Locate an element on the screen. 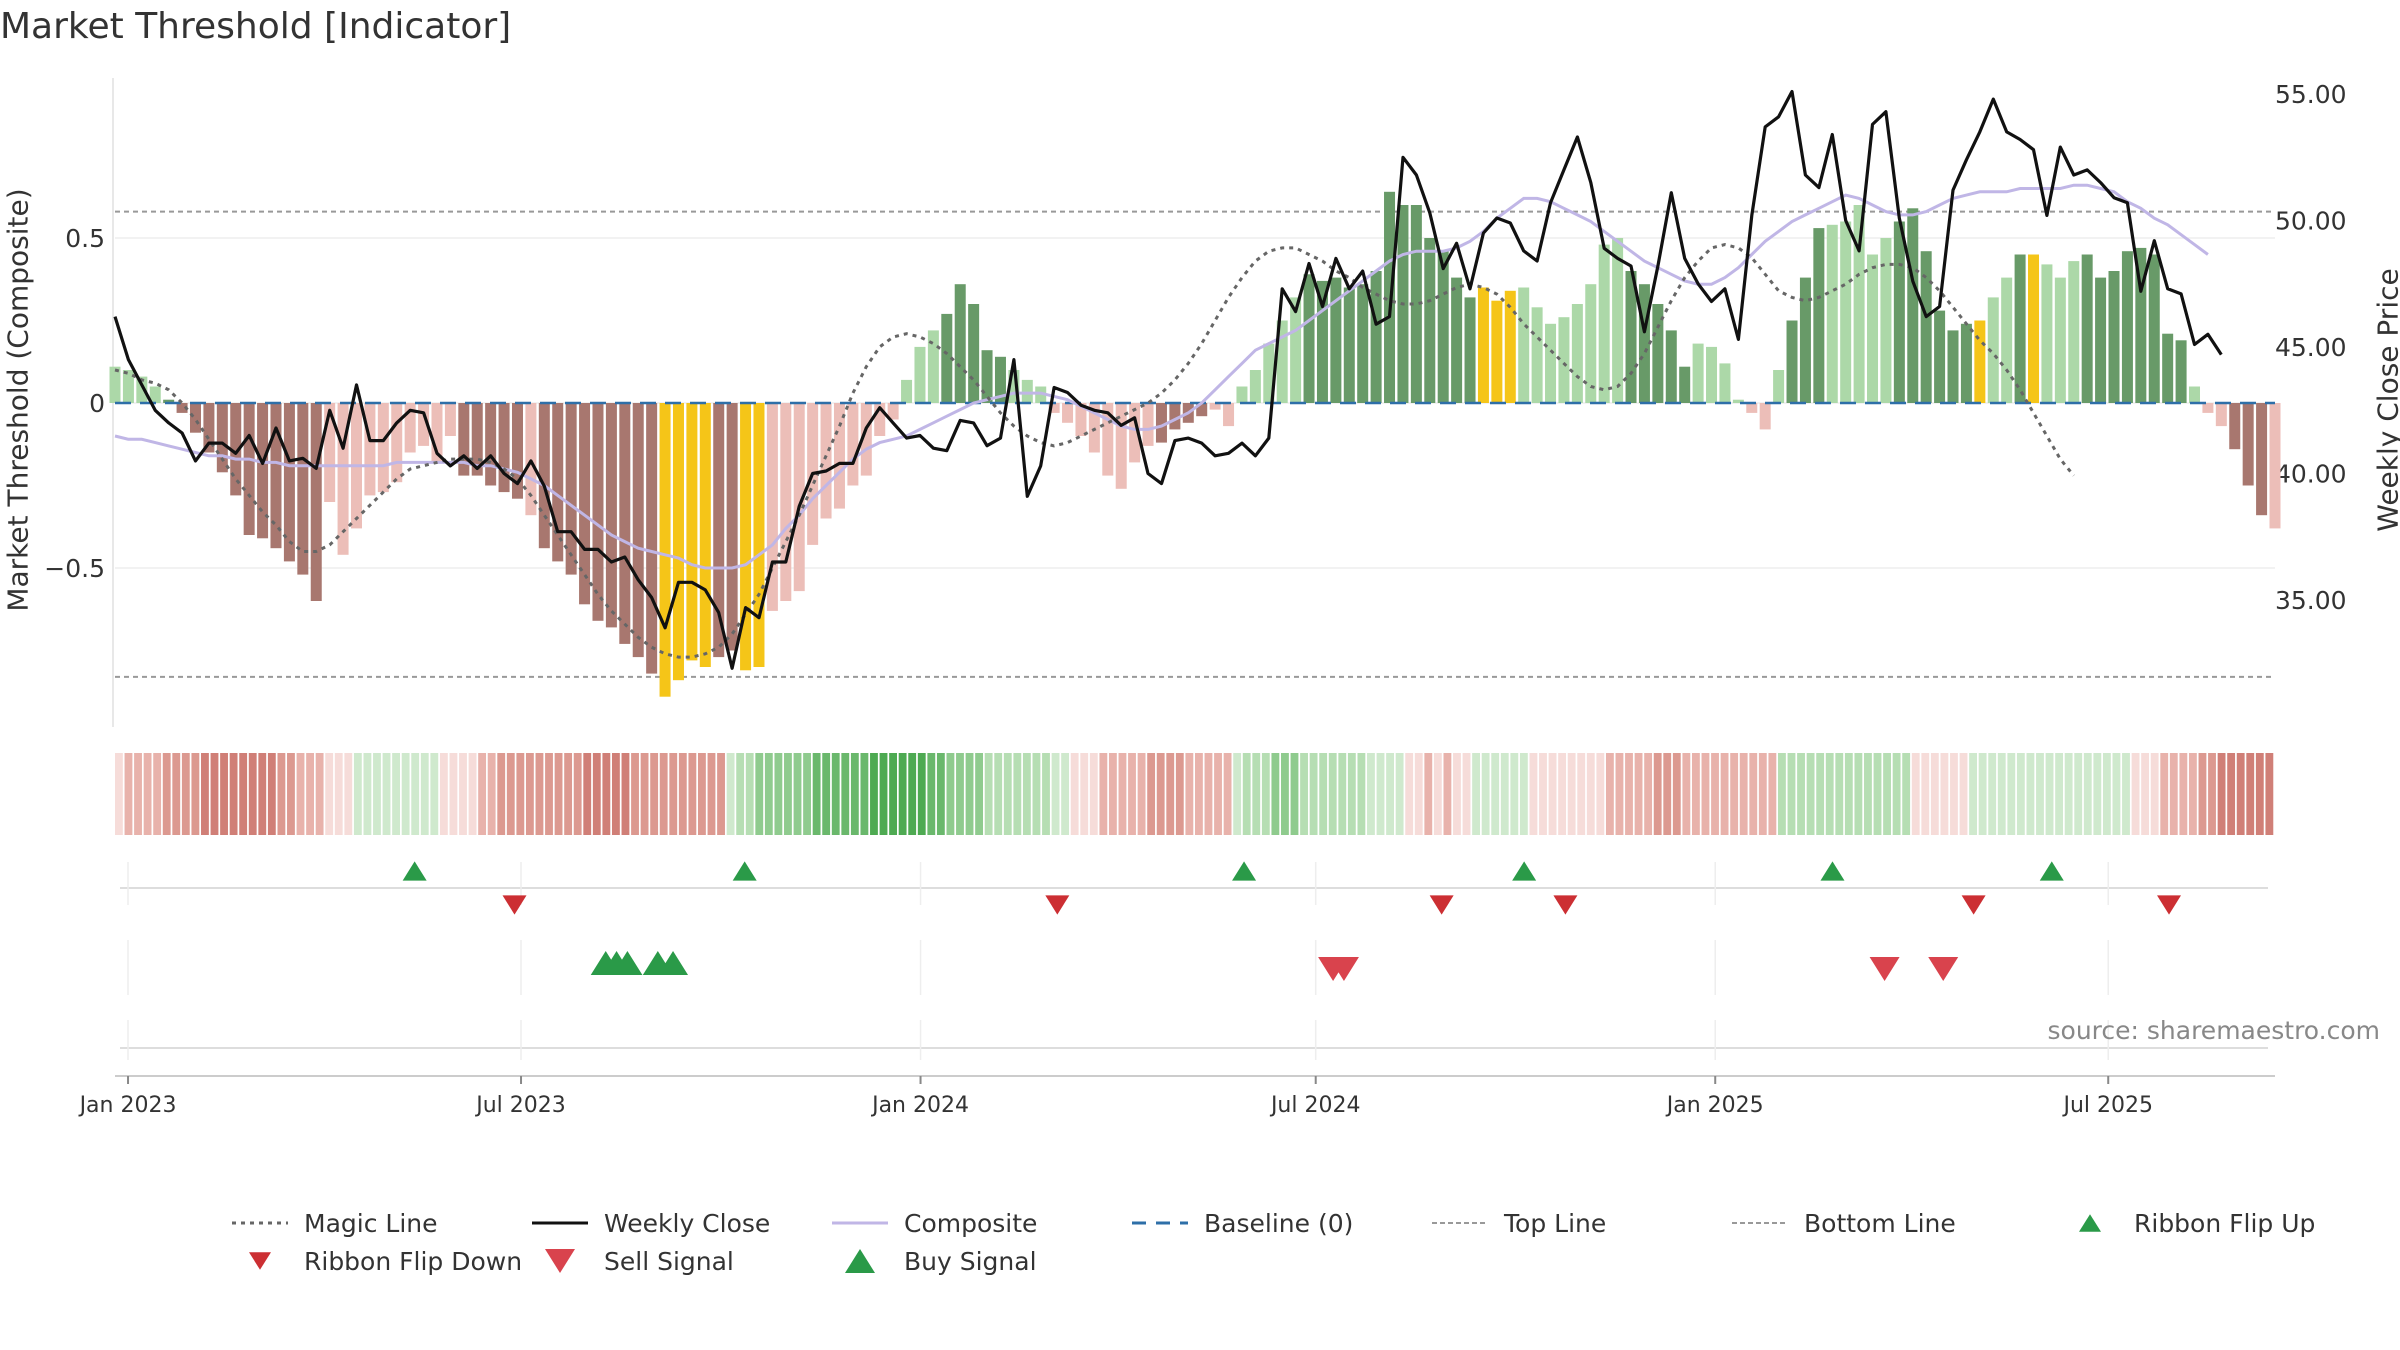 Image resolution: width=2400 pixels, height=1350 pixels. legend-label: Ribbon Flip Down is located at coordinates (413, 1261).